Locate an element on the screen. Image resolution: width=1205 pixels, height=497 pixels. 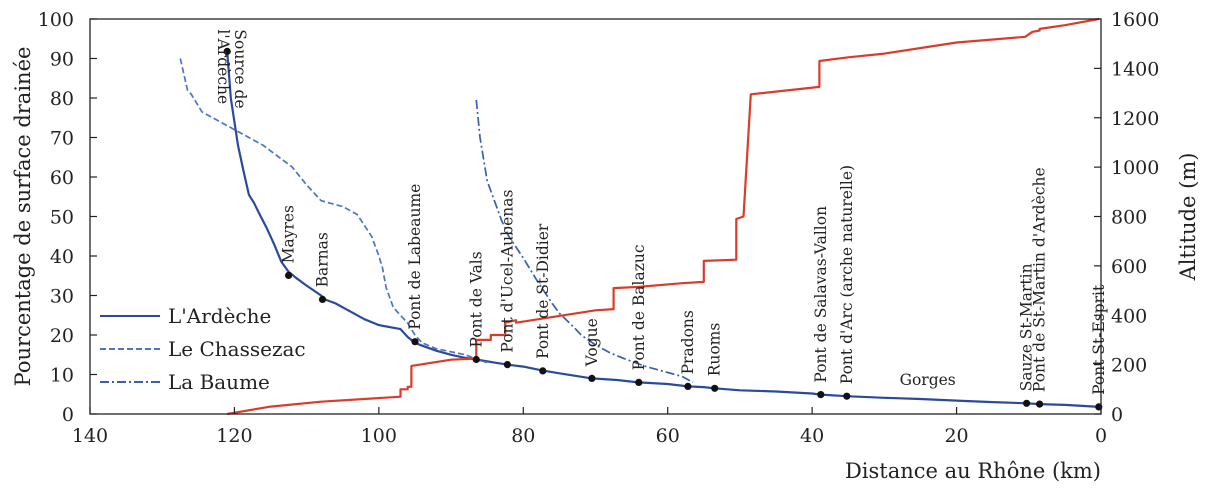
y-left-tick-label: 100 is located at coordinates (56, 20).